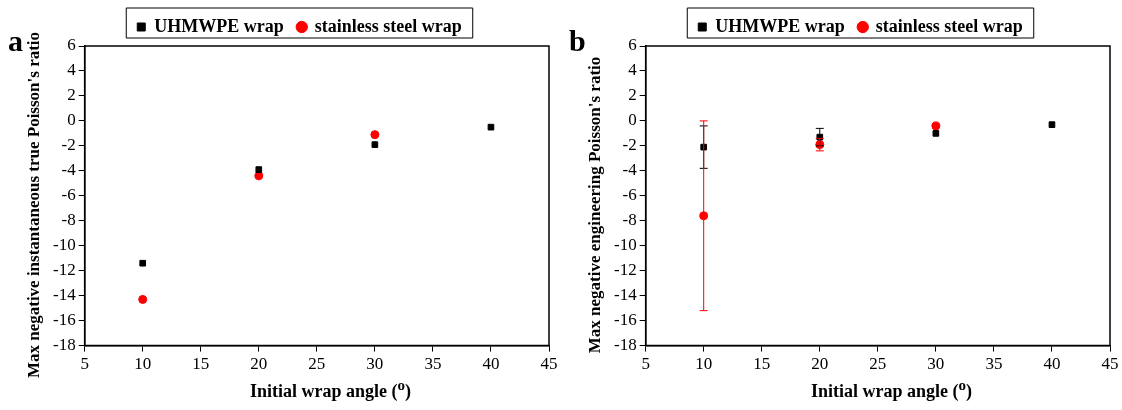 The image size is (1122, 410). What do you see at coordinates (34, 205) in the screenshot?
I see `y-axis-title: Max negative instantaneous true Poisson's ratio` at bounding box center [34, 205].